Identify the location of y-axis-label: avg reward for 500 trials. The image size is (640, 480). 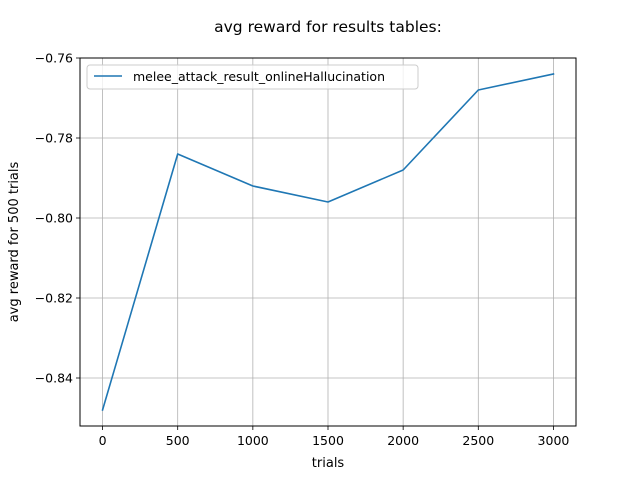
(14, 241).